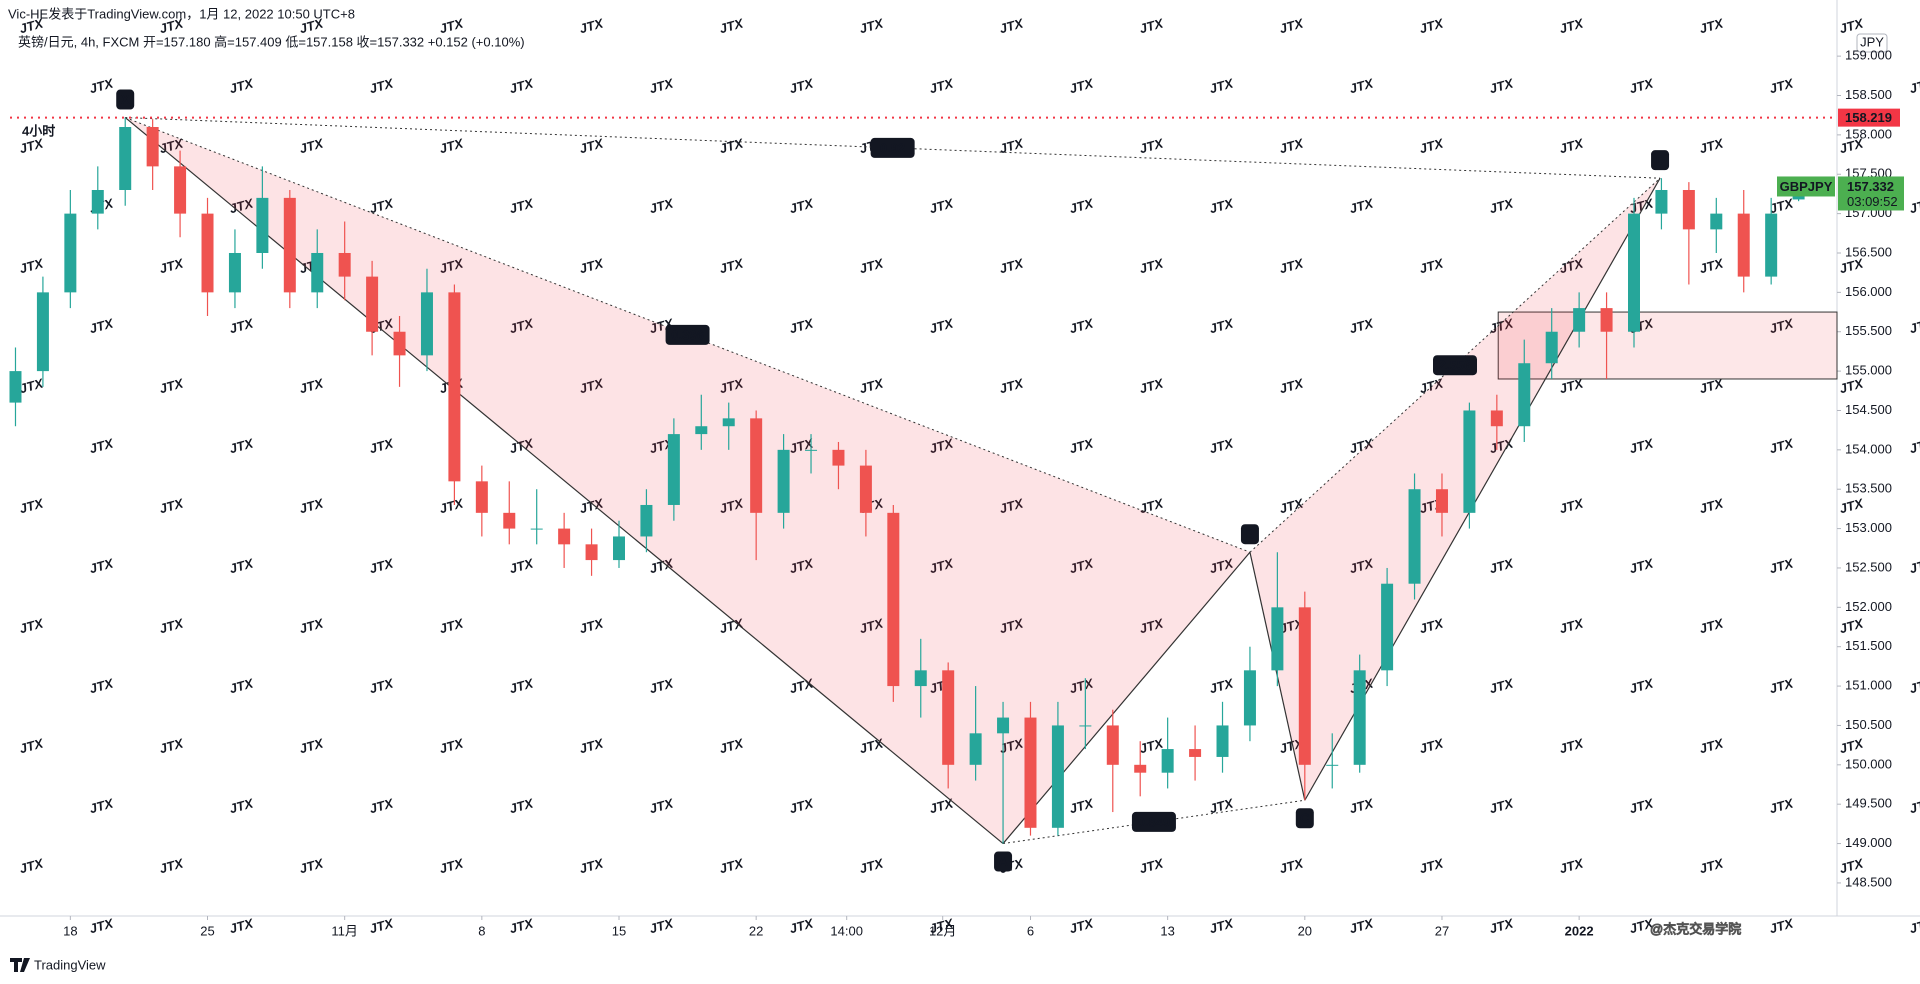  I want to click on point-label: D, so click(1659, 160).